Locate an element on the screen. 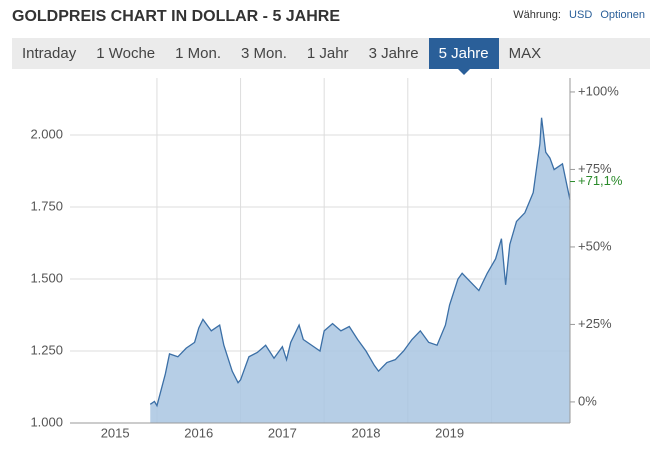 The height and width of the screenshot is (450, 653). x-tick-label: 2019 is located at coordinates (449, 432).